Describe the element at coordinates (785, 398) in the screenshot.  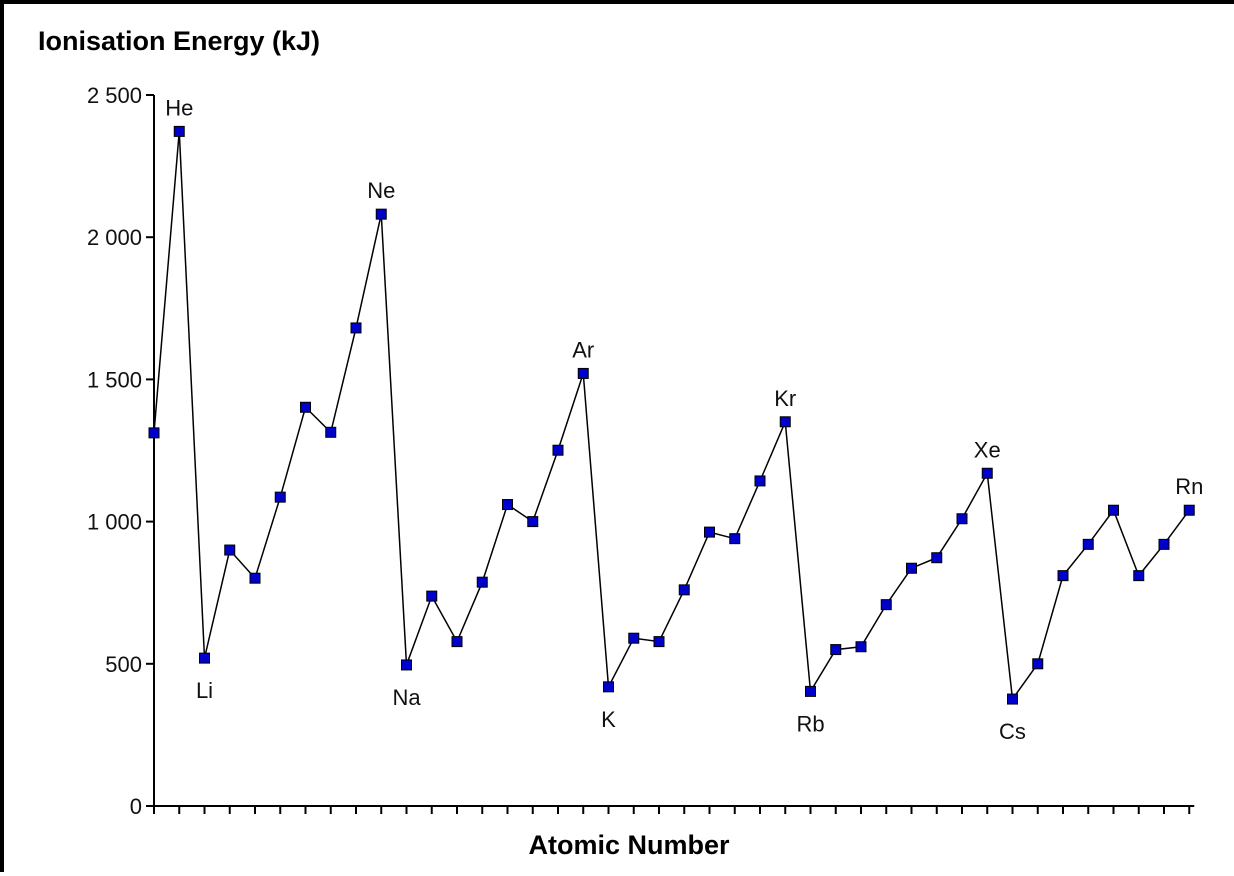
I see `element-label-kr: Kr` at that location.